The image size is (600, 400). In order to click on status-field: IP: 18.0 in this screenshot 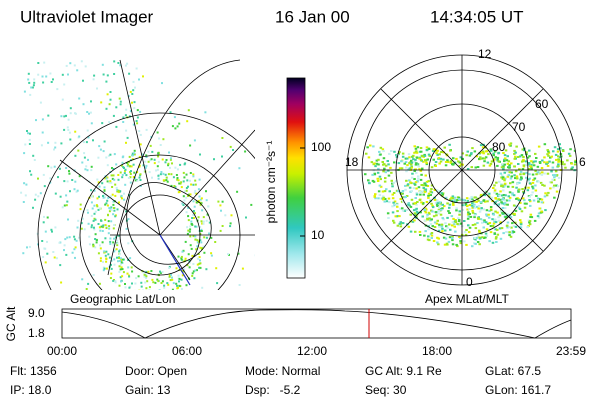, I will do `click(31, 390)`.